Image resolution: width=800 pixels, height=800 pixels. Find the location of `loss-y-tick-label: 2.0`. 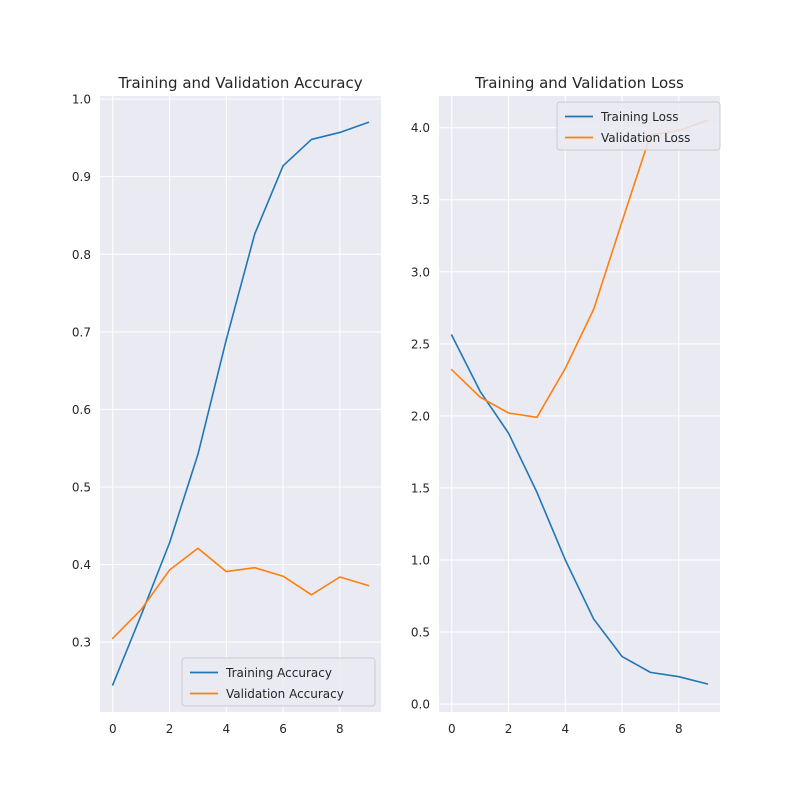

loss-y-tick-label: 2.0 is located at coordinates (420, 416).